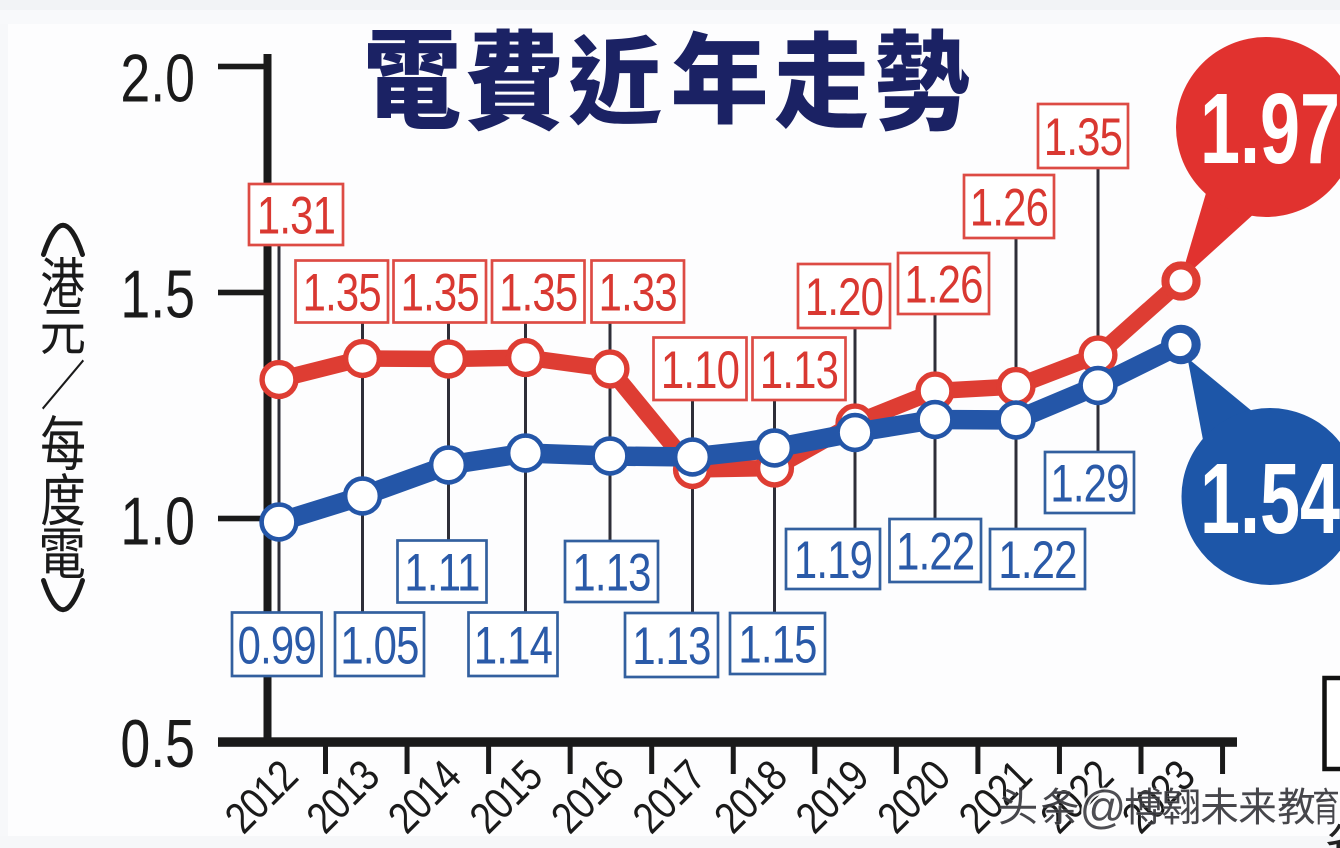  What do you see at coordinates (994, 796) in the screenshot?
I see `svg-text: 2021` at bounding box center [994, 796].